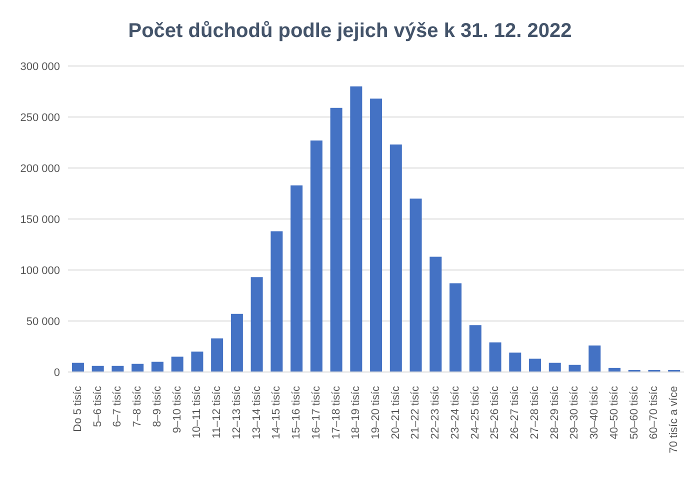 Image resolution: width=700 pixels, height=482 pixels. Describe the element at coordinates (594, 413) in the screenshot. I see `x-tick-label: 30–40 tisíc` at that location.